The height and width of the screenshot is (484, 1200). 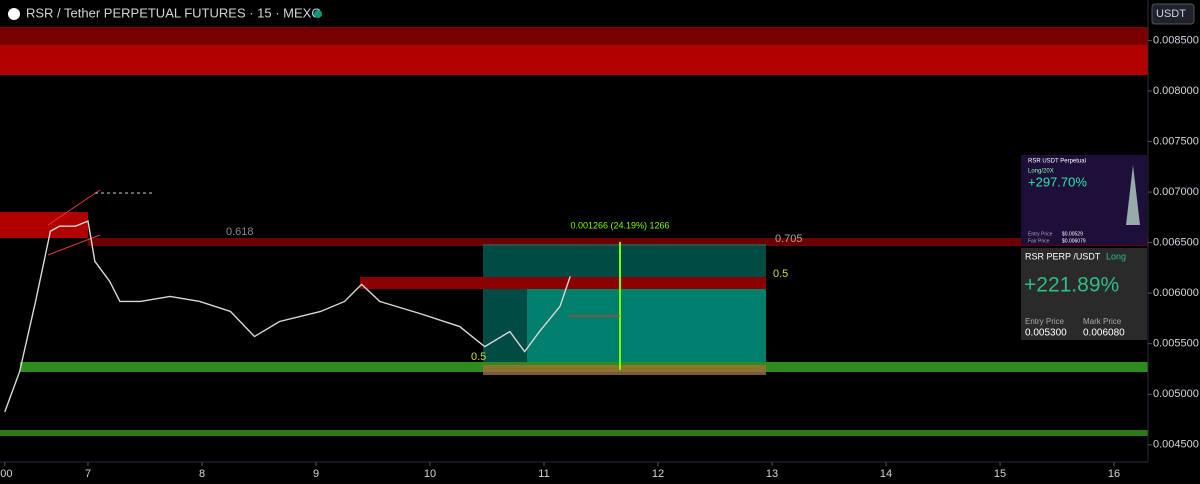 I want to click on x-tick-label: 9, so click(x=316, y=474).